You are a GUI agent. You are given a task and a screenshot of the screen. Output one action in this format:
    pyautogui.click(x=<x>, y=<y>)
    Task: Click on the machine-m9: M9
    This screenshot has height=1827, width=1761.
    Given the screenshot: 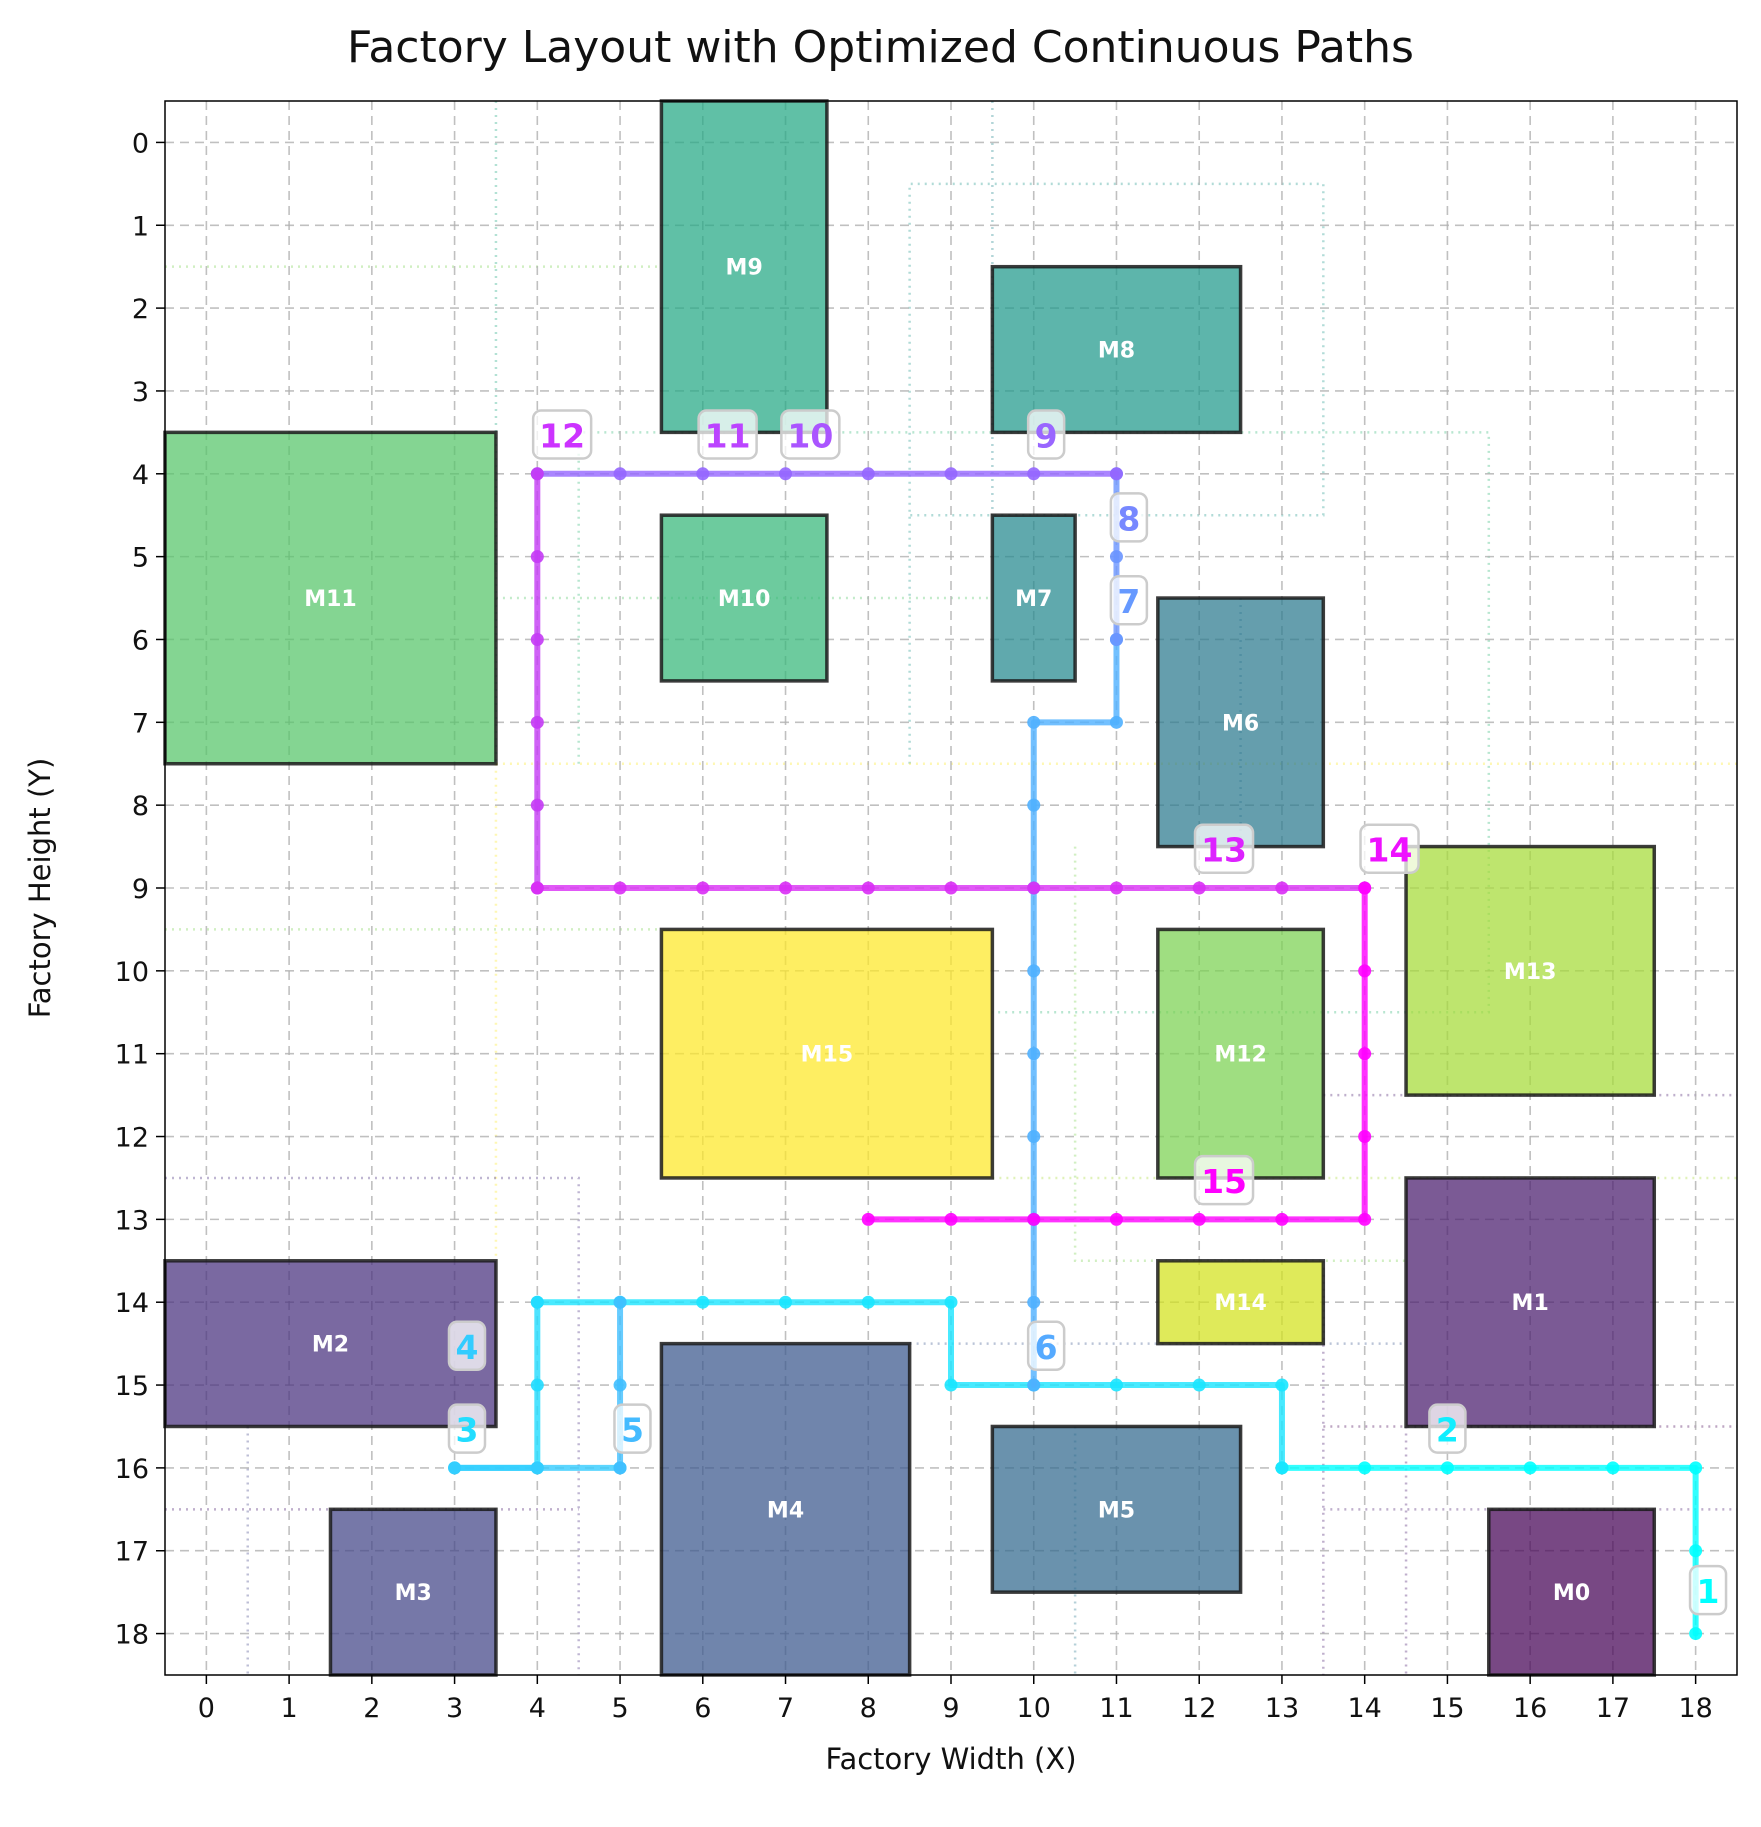 What is the action you would take?
    pyautogui.click(x=744, y=267)
    